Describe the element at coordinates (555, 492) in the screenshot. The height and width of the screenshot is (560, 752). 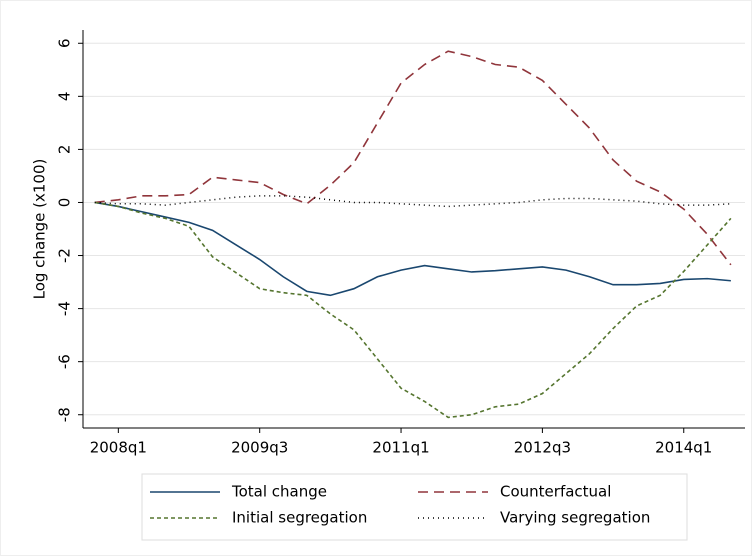
I see `legend-label: Counterfactual` at that location.